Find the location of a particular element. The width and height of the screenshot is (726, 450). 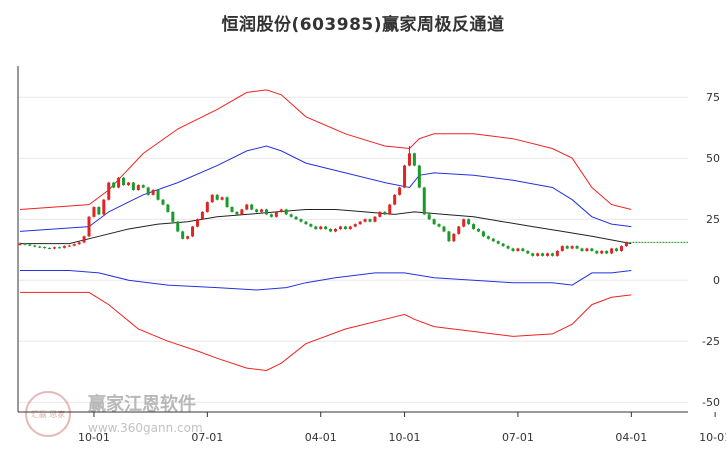

y-tick-label: -50 is located at coordinates (711, 402).